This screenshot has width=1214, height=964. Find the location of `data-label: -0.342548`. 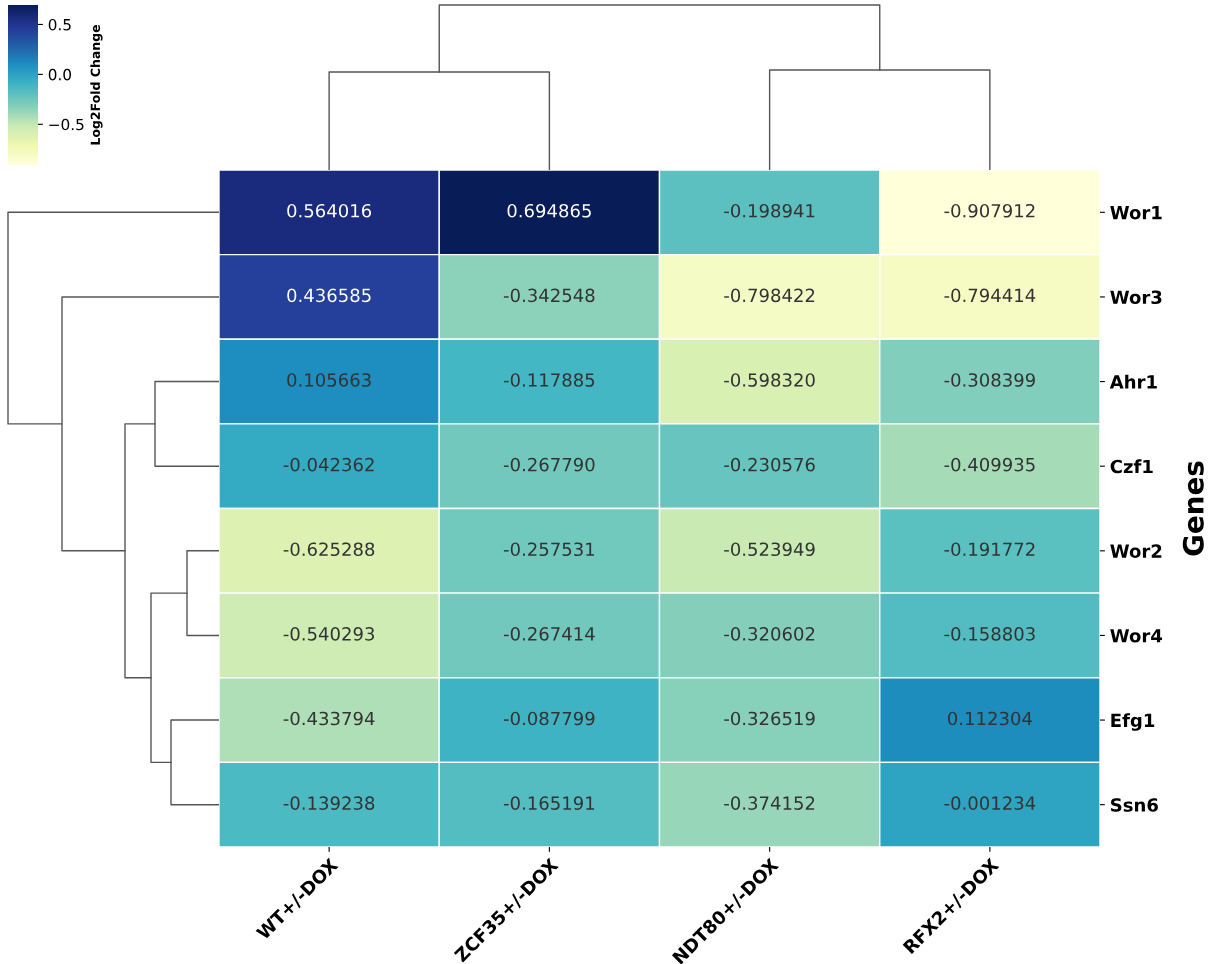

data-label: -0.342548 is located at coordinates (549, 295).